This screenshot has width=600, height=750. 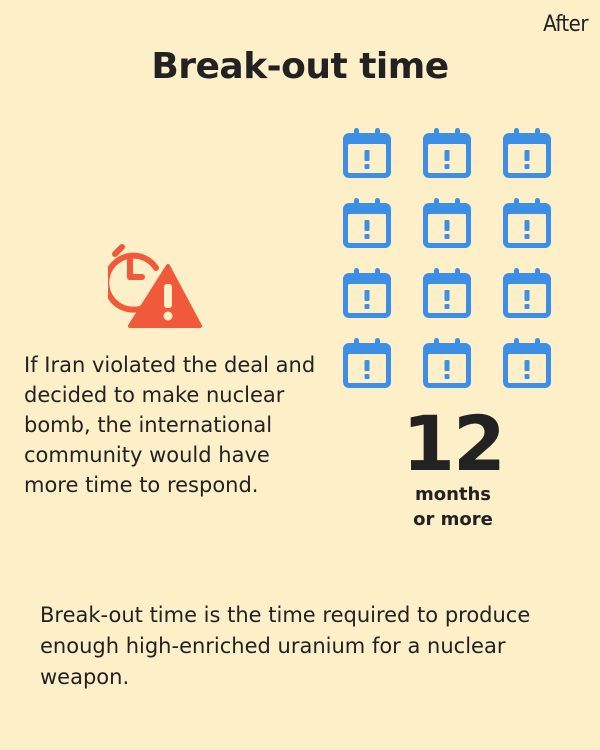 I want to click on clock-warning-icon, so click(x=155, y=286).